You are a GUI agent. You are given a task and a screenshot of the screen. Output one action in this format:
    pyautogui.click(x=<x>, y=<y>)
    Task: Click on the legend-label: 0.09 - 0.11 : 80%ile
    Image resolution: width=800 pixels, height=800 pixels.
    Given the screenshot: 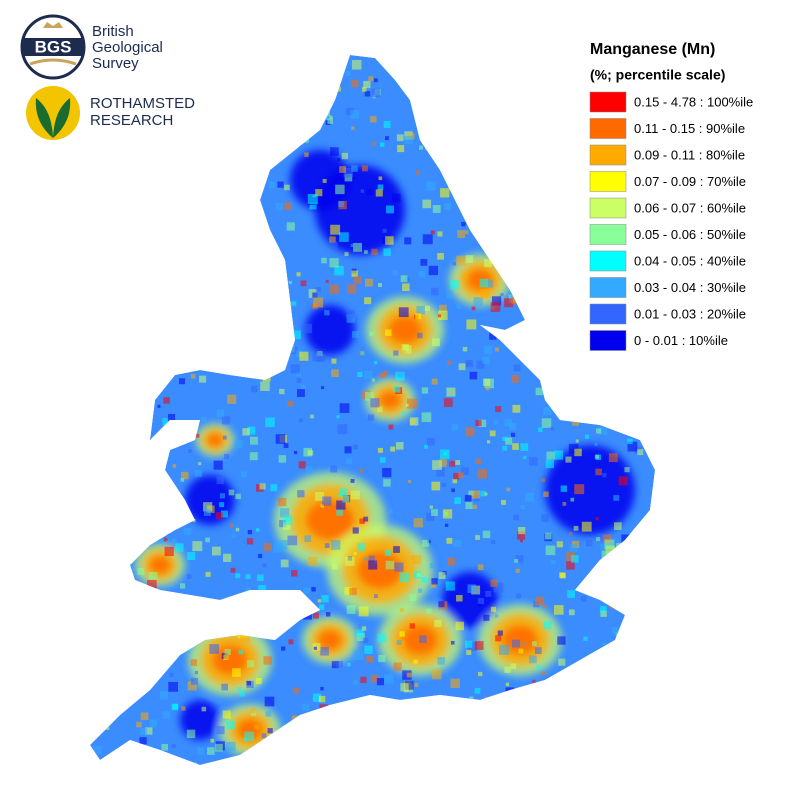 What is the action you would take?
    pyautogui.click(x=689, y=154)
    